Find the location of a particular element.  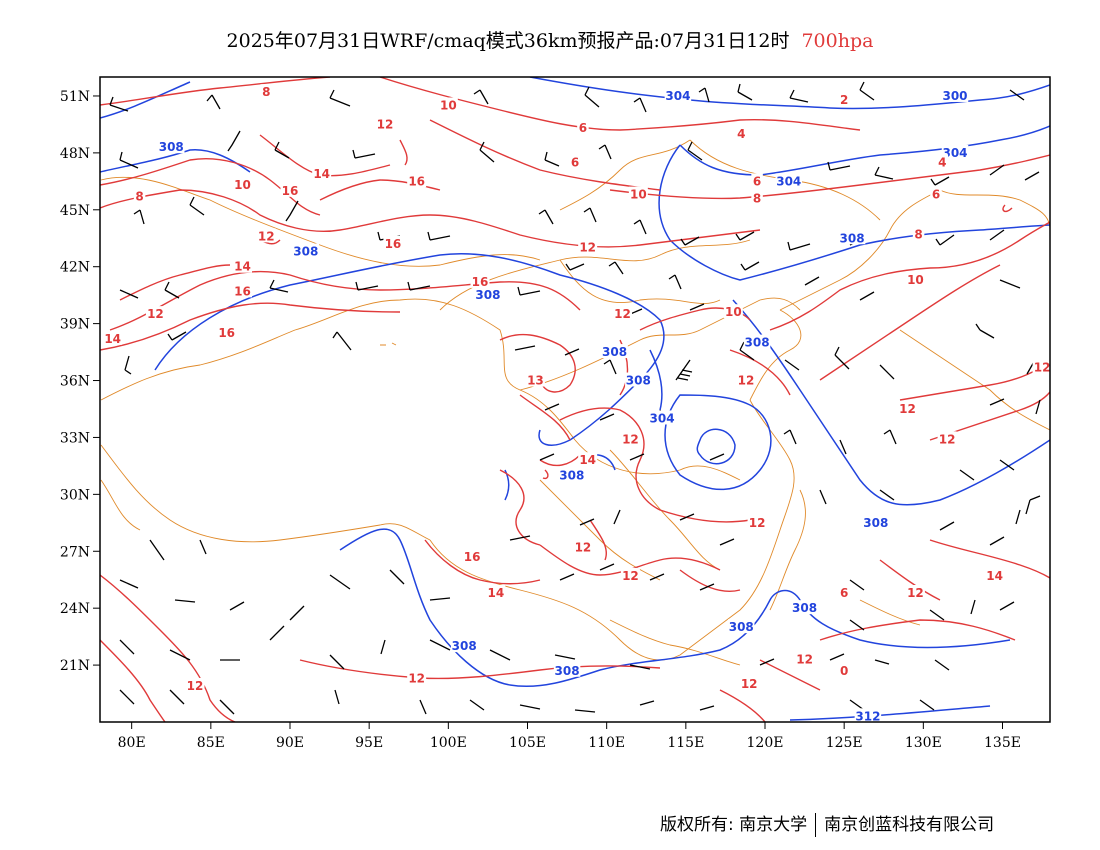

lon-tick-label: 115E is located at coordinates (685, 743).